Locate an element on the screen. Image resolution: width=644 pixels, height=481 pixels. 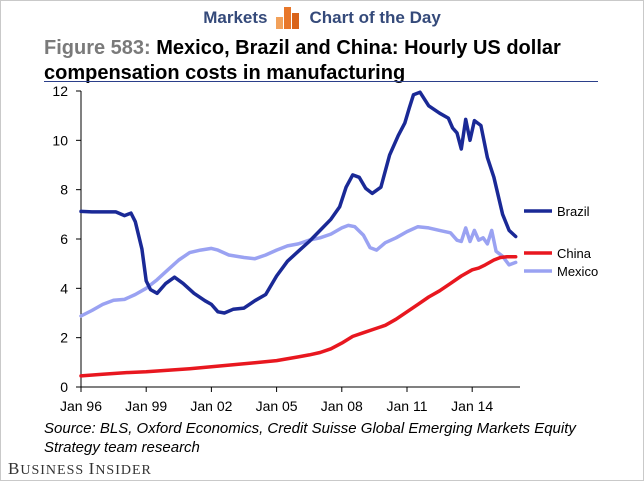
x-tick-label: Jan 96 is located at coordinates (81, 406).